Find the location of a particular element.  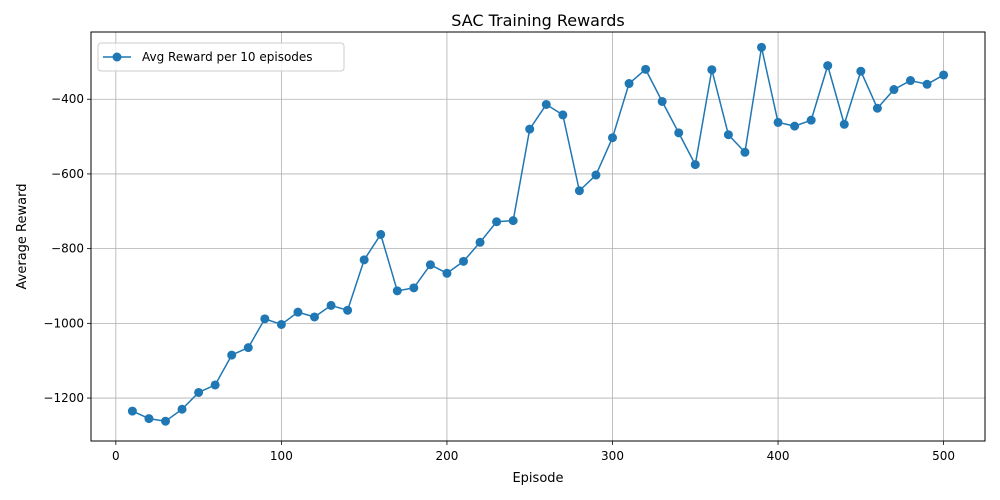

y-tick-label: −1000 is located at coordinates (63, 323).